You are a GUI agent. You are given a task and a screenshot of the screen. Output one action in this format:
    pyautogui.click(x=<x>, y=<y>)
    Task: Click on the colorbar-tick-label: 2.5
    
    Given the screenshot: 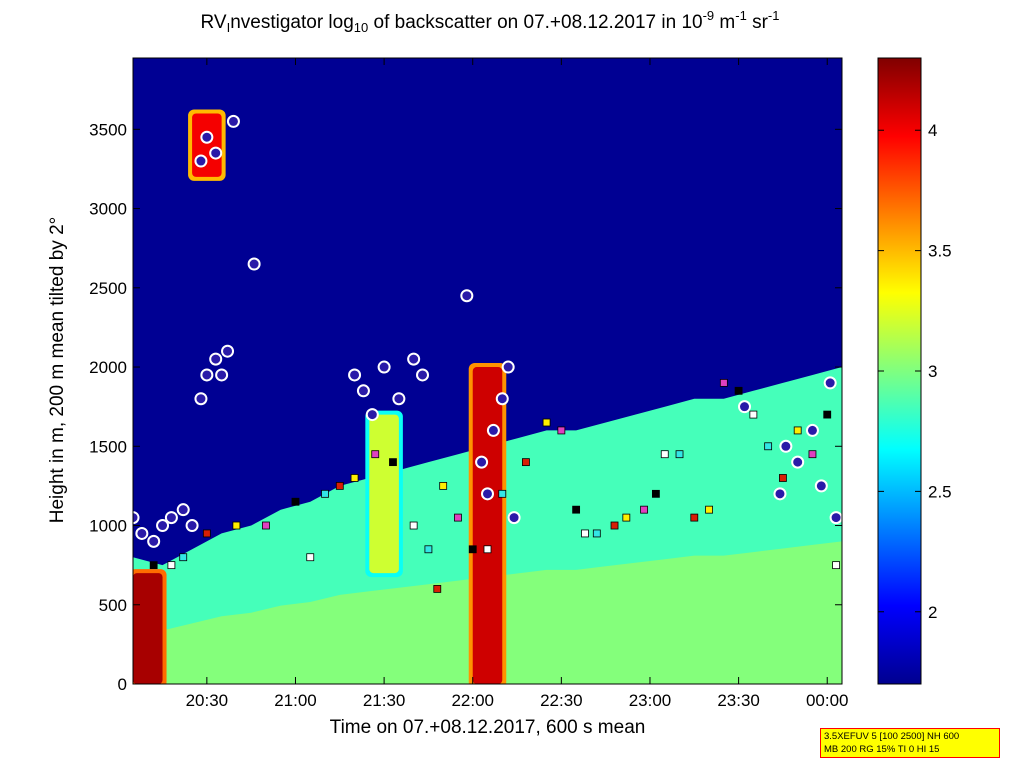 What is the action you would take?
    pyautogui.click(x=940, y=491)
    